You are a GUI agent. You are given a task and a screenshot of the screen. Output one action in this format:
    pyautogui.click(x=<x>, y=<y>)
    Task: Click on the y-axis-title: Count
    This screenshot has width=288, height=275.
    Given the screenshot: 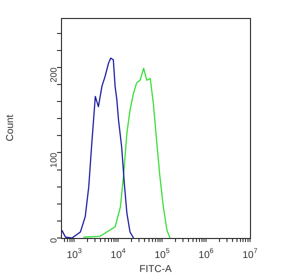 What is the action you would take?
    pyautogui.click(x=10, y=128)
    